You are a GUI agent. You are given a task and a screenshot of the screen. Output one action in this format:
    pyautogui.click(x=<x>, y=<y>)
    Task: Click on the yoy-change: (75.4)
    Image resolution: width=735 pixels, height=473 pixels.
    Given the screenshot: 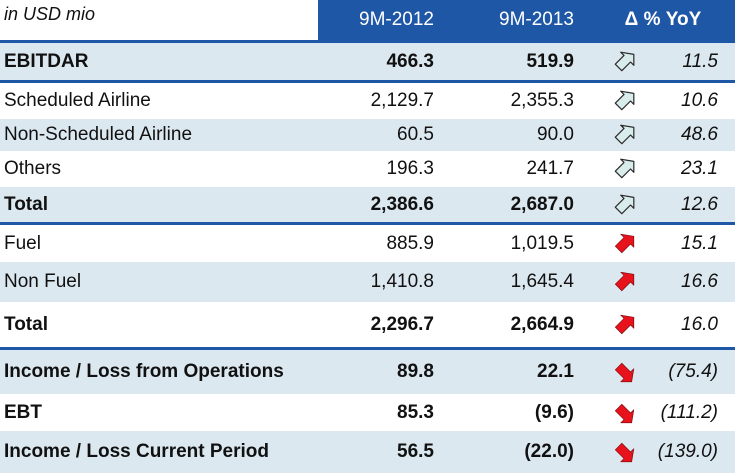 What is the action you would take?
    pyautogui.click(x=693, y=371)
    